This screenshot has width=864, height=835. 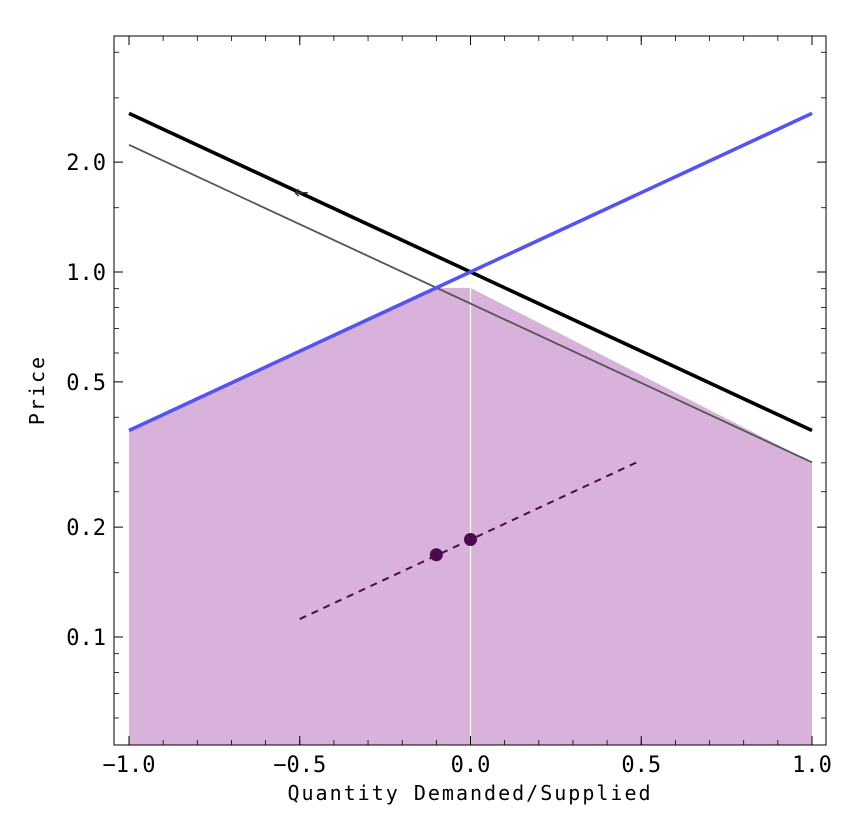 What do you see at coordinates (299, 765) in the screenshot?
I see `x-tick-label: −0.5` at bounding box center [299, 765].